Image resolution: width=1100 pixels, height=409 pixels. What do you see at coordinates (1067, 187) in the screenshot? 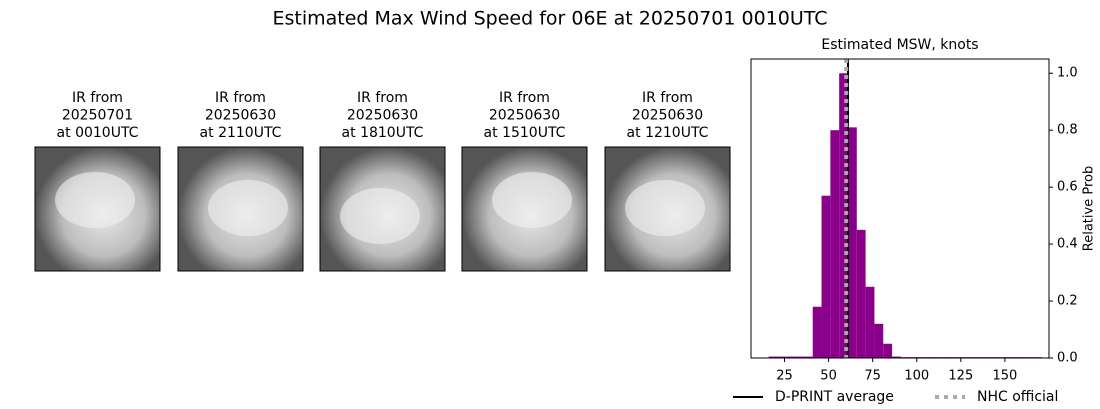
I see `y-tick-label: 0.6` at bounding box center [1067, 187].